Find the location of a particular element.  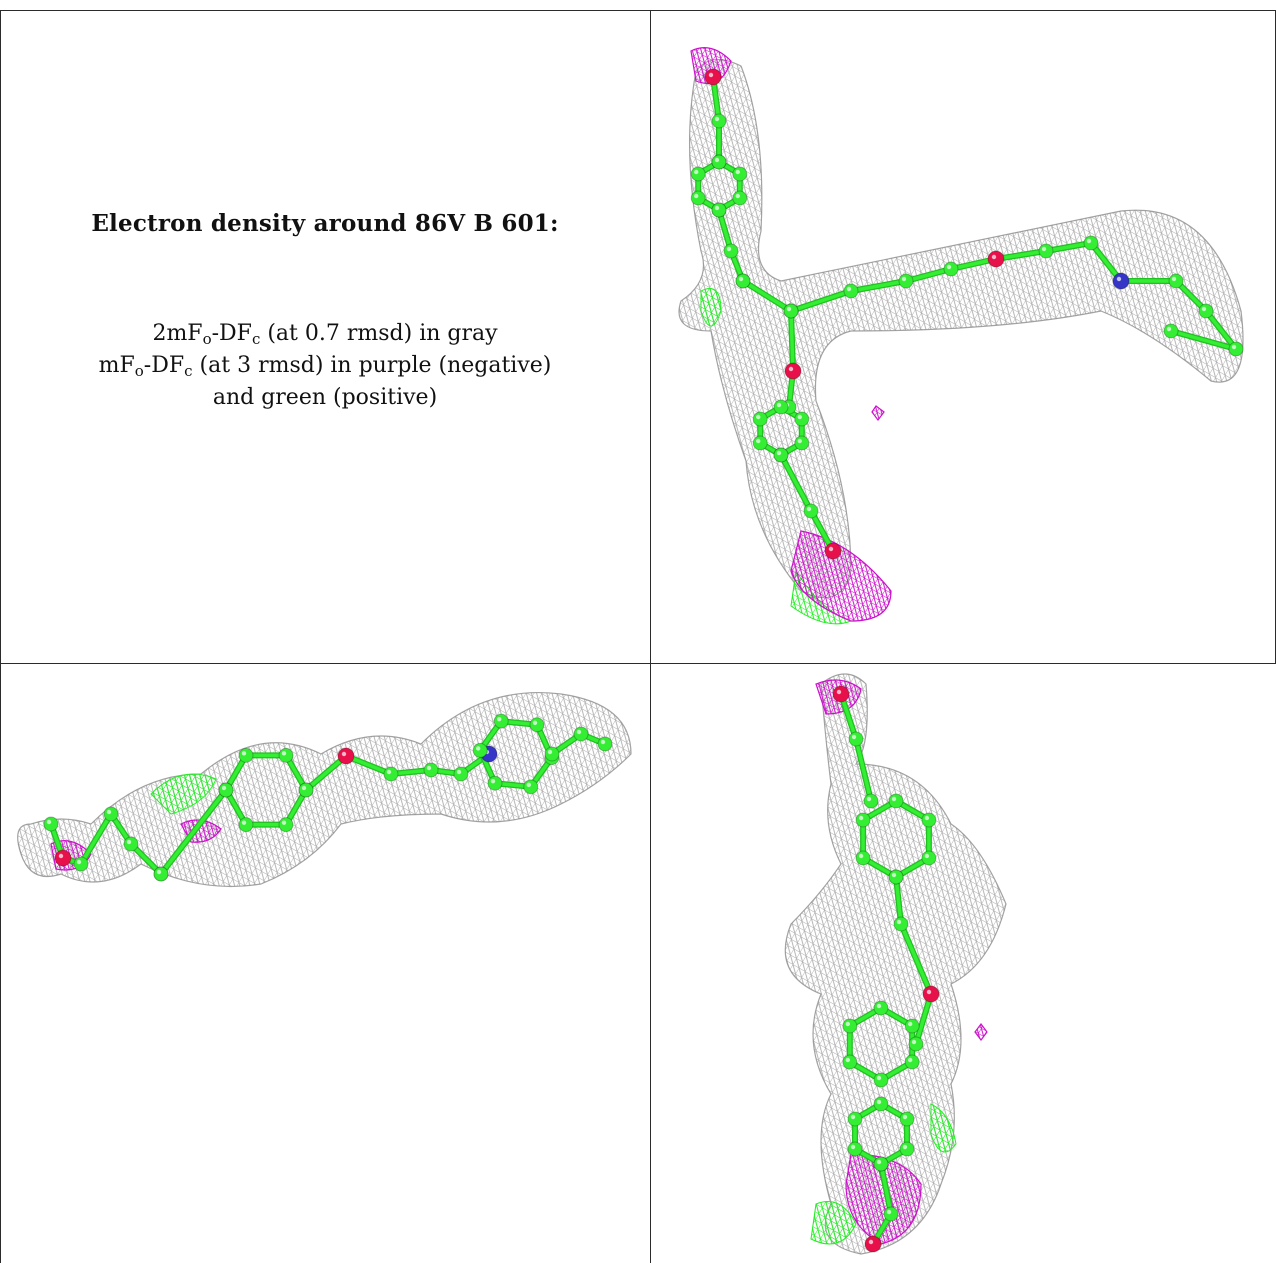

caption-title: Electron density around 86V B 601: is located at coordinates (325, 223).